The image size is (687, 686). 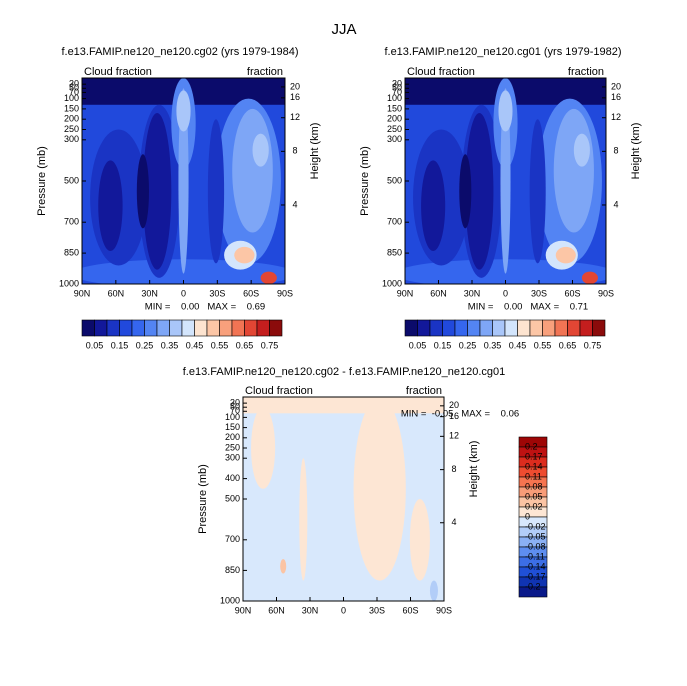 I want to click on colorbar-label: 0.45, so click(x=195, y=345).